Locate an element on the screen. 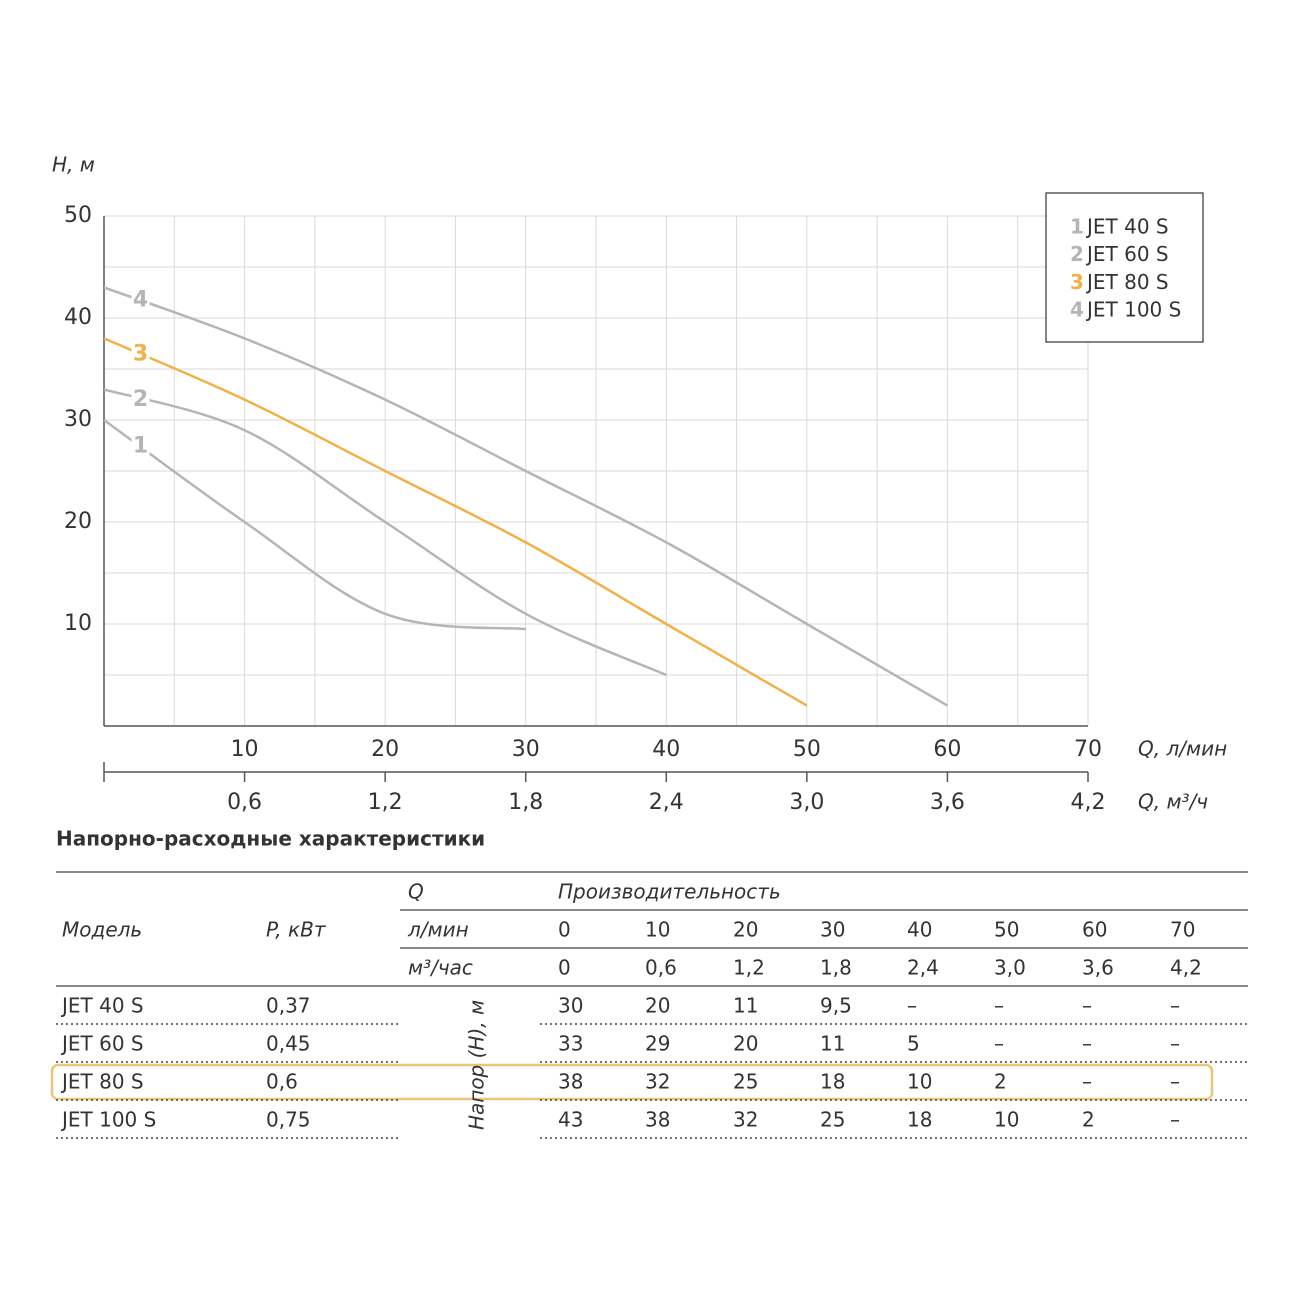 This screenshot has height=1300, width=1300. header-cell: 40 is located at coordinates (919, 930).